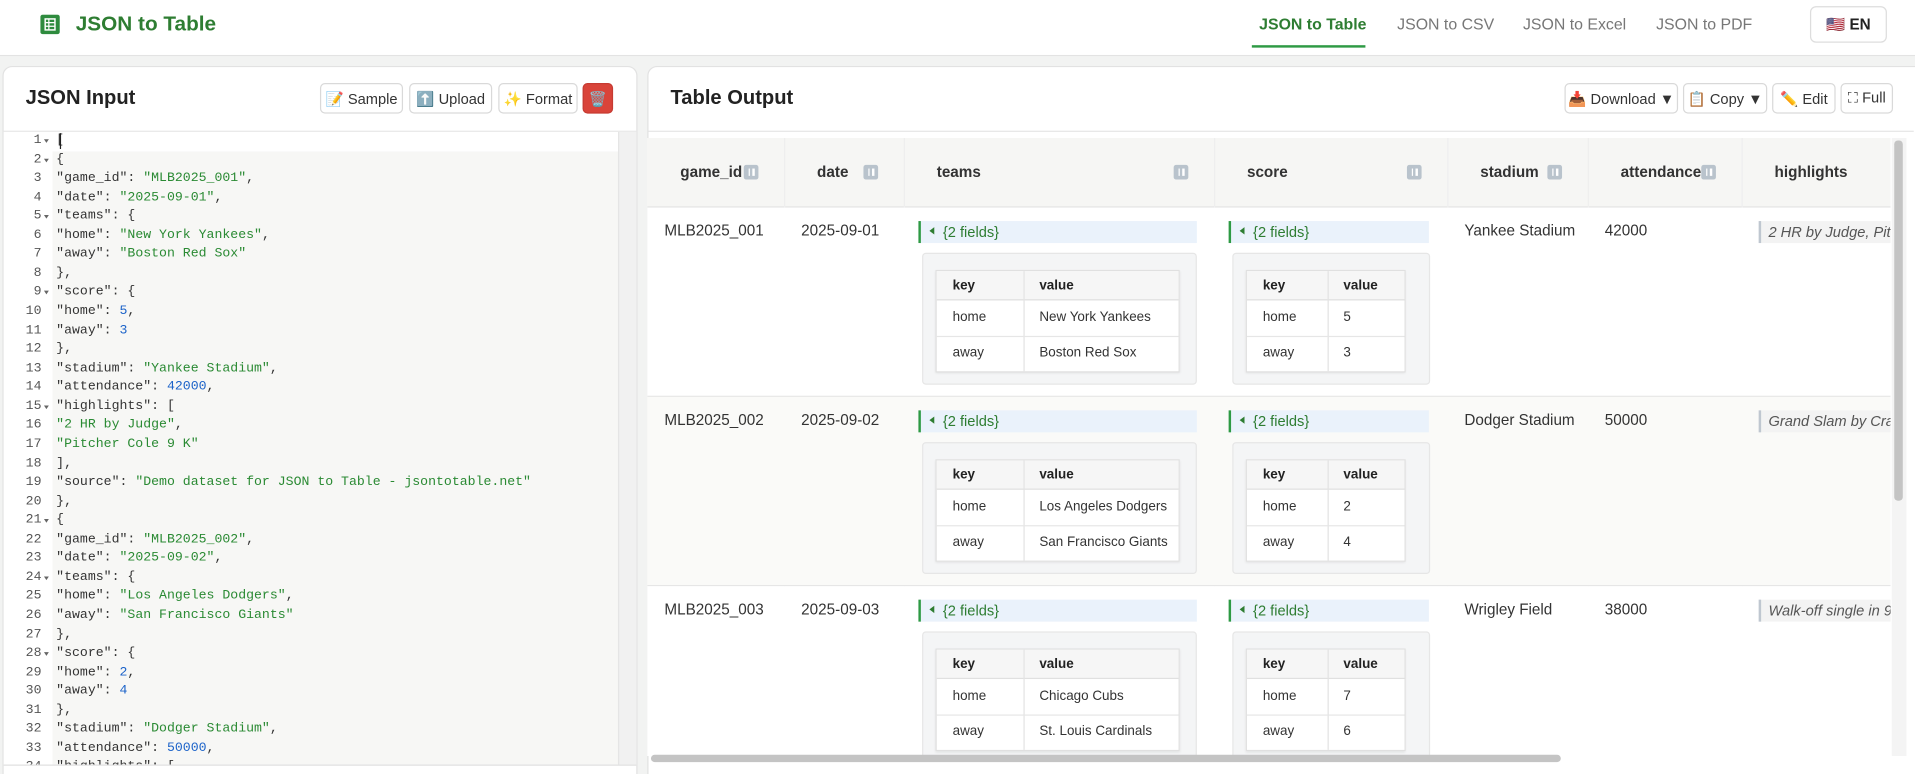 This screenshot has width=1915, height=774. I want to click on code-token: "Pitcher Cole 9 K", so click(127, 444).